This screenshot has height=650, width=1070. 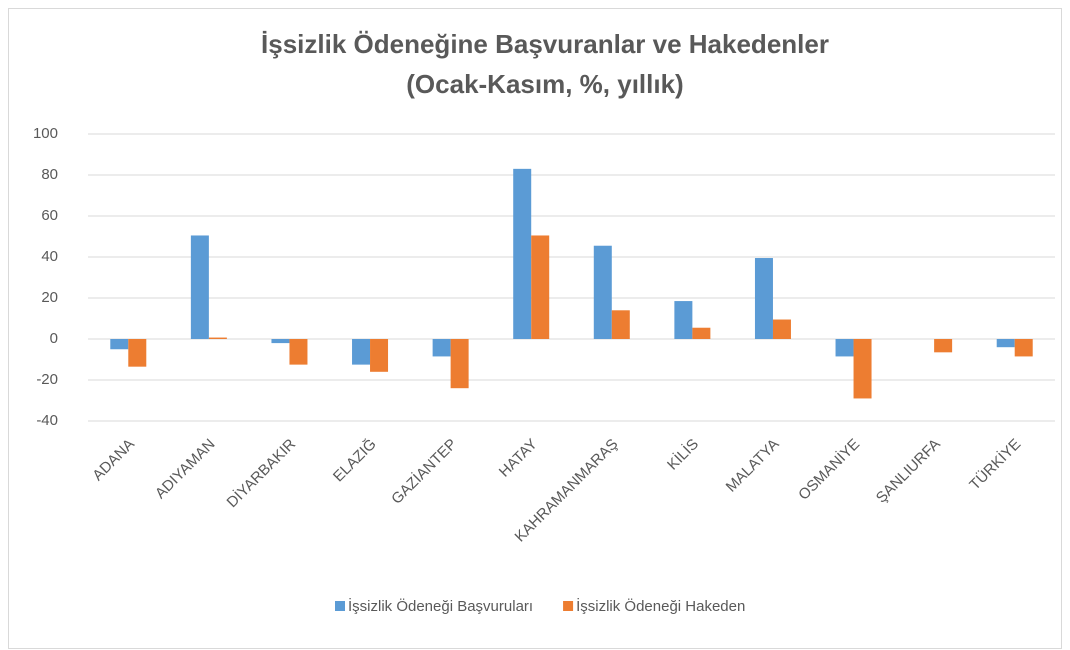 What do you see at coordinates (660, 606) in the screenshot?
I see `legend-label: İşsizlik Ödeneği Hakeden` at bounding box center [660, 606].